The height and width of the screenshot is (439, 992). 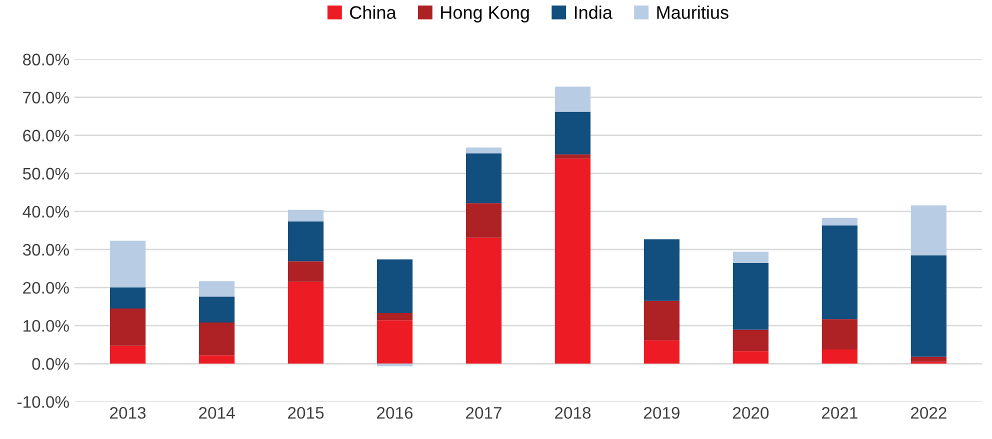 I want to click on x-tick-label: 2016, so click(x=395, y=412).